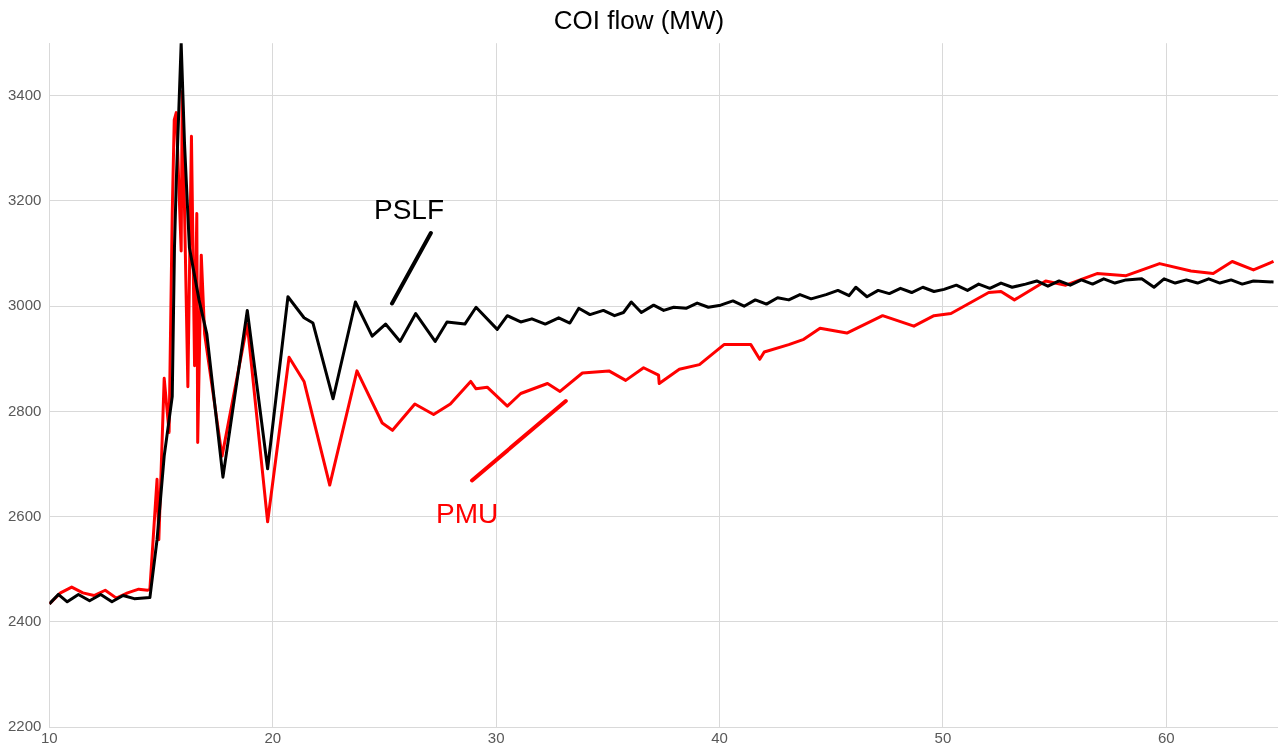  Describe the element at coordinates (639, 19) in the screenshot. I see `chart-title: COI flow (MW)` at that location.